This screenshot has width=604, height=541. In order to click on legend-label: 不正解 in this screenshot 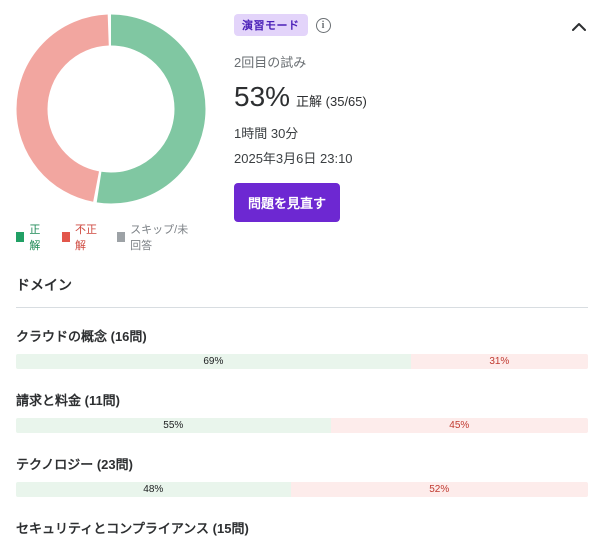, I will do `click(86, 238)`.